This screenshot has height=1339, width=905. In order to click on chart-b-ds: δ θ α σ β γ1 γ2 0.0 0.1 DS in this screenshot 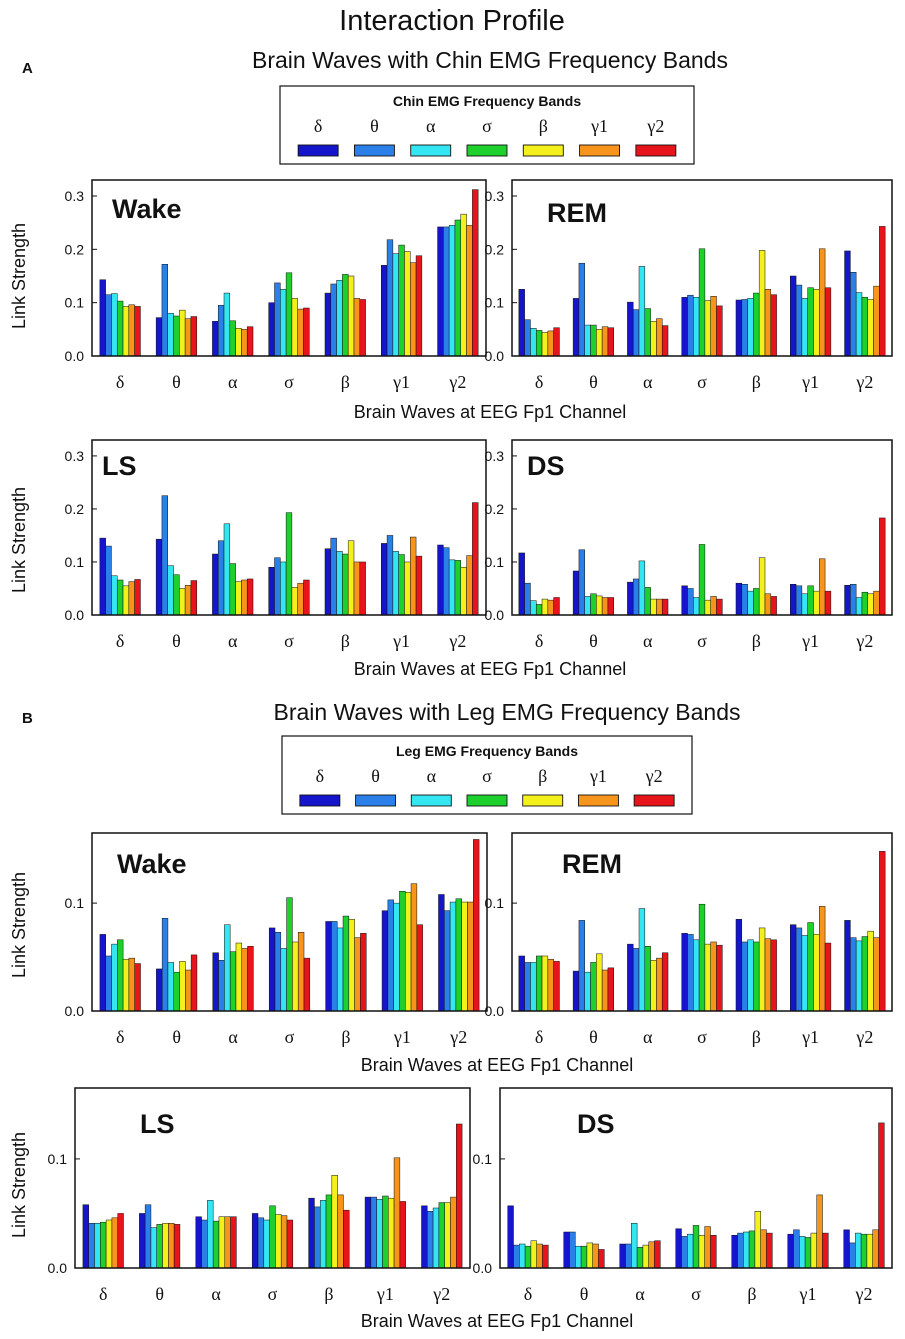, I will do `click(683, 1195)`.